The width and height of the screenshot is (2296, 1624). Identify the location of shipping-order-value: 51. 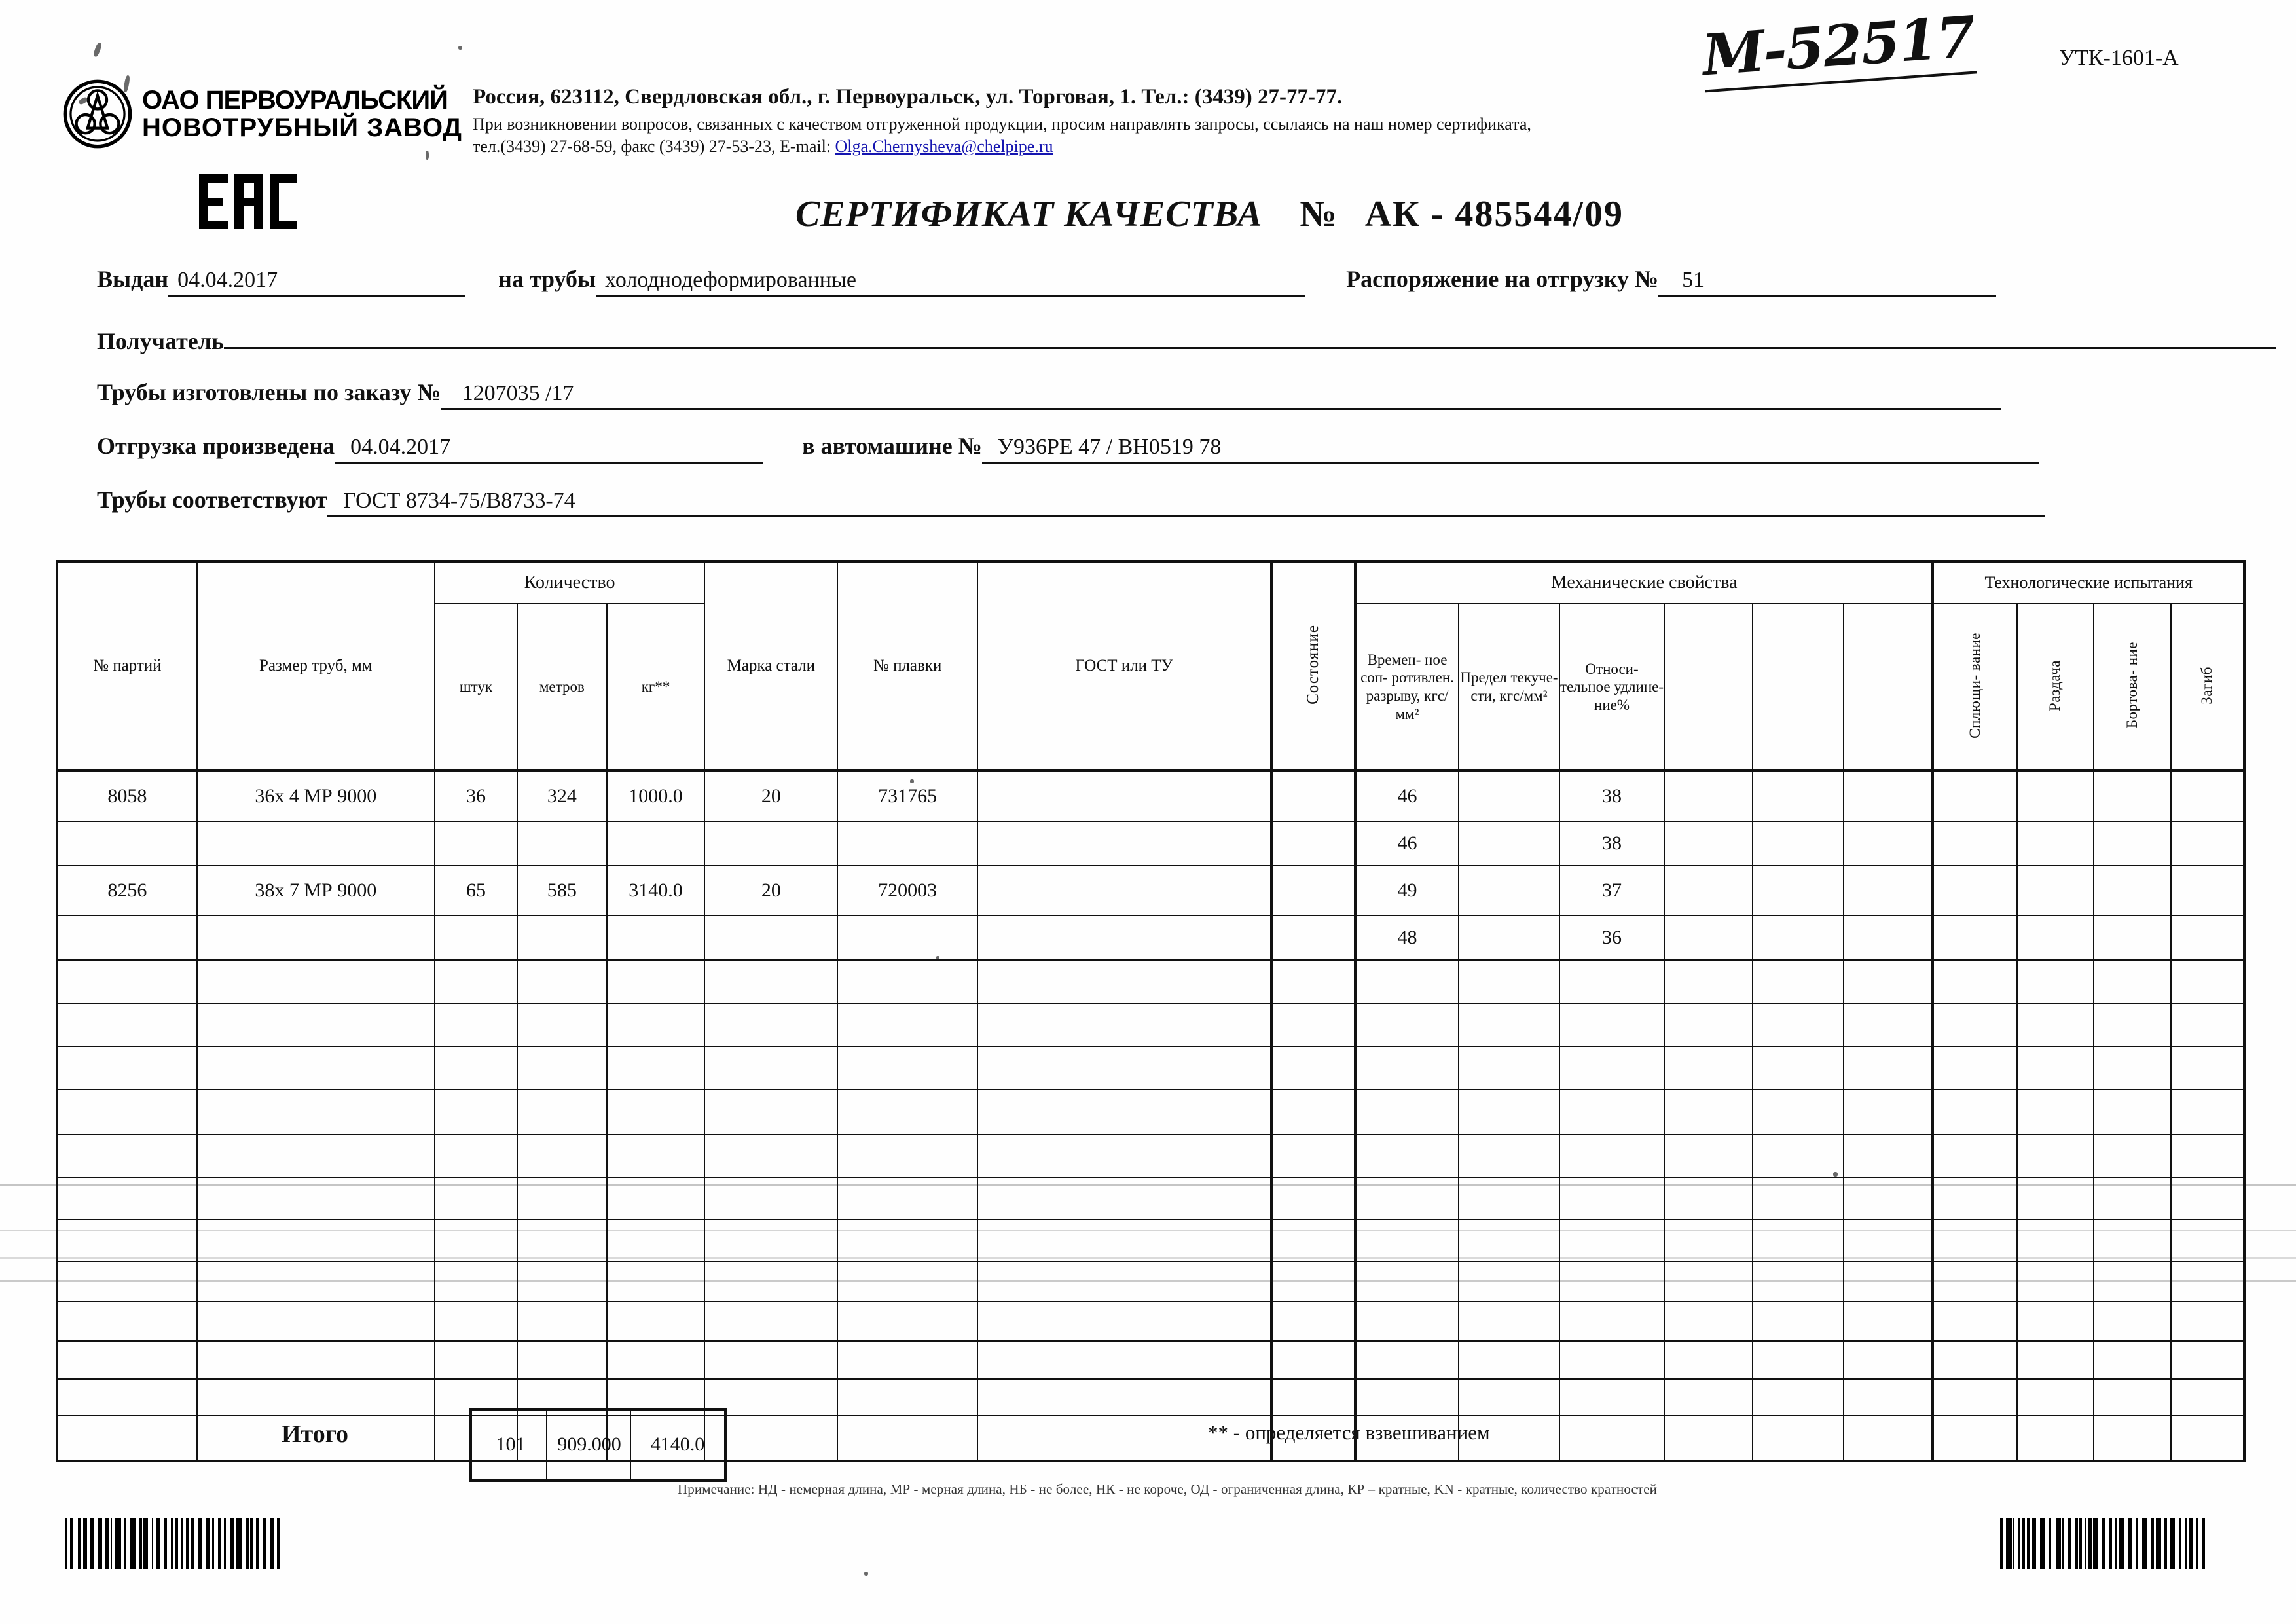
(1827, 282).